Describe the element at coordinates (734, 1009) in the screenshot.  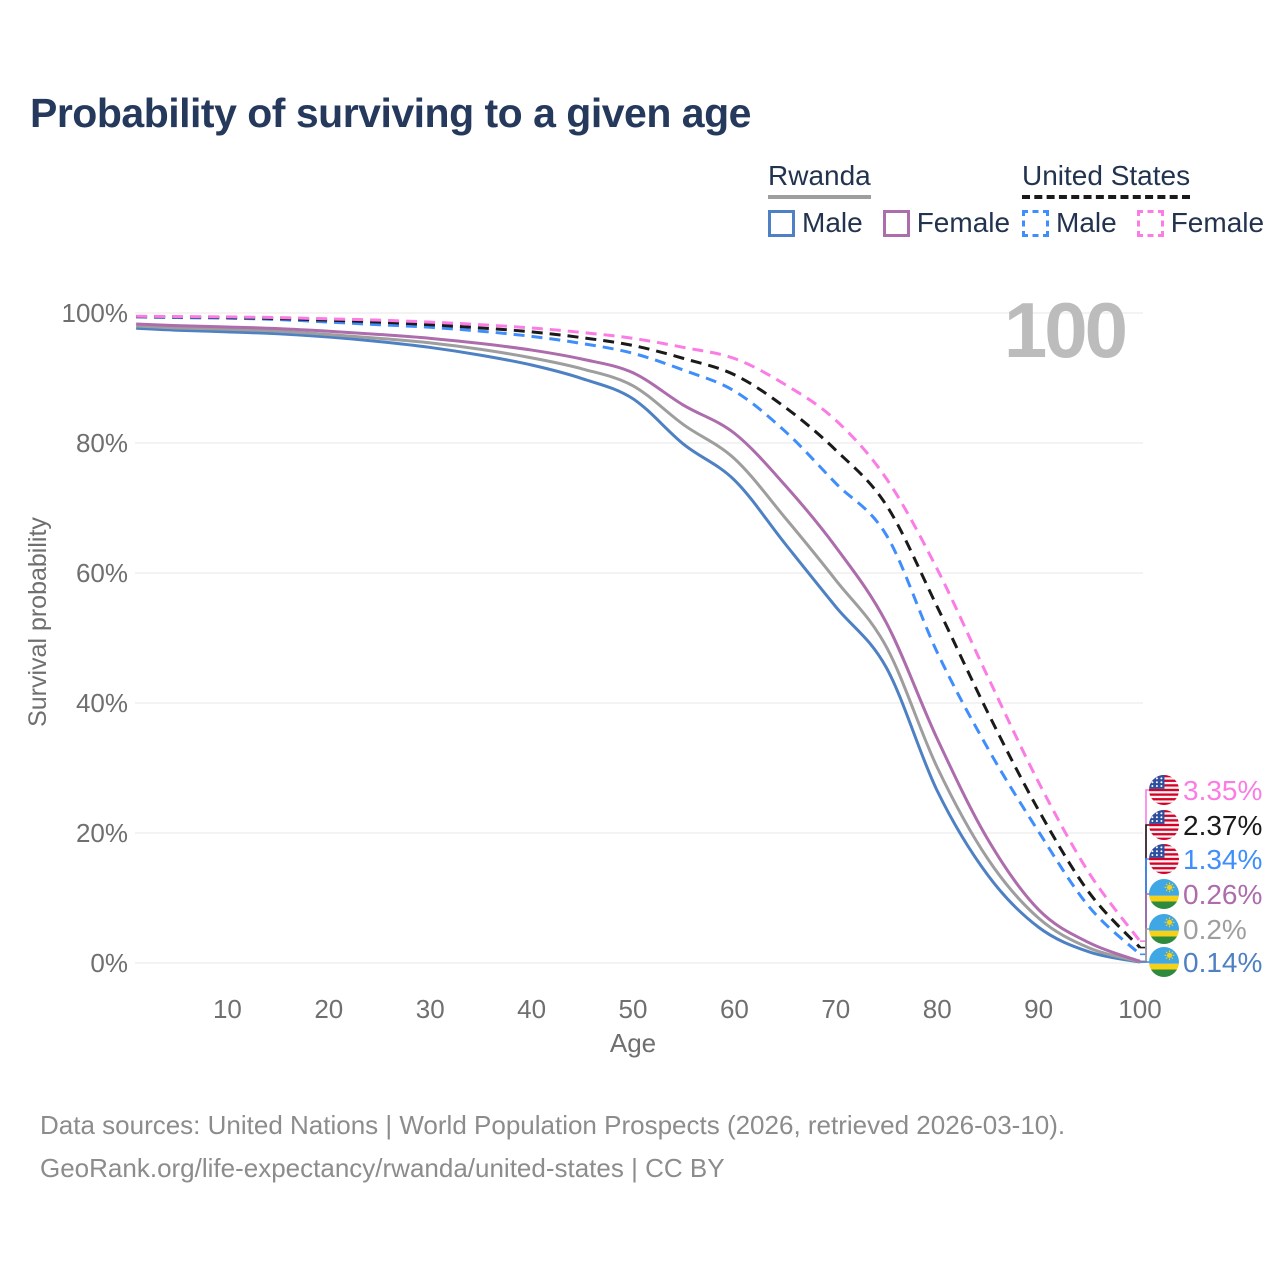
I see `x-tick-label: 60` at that location.